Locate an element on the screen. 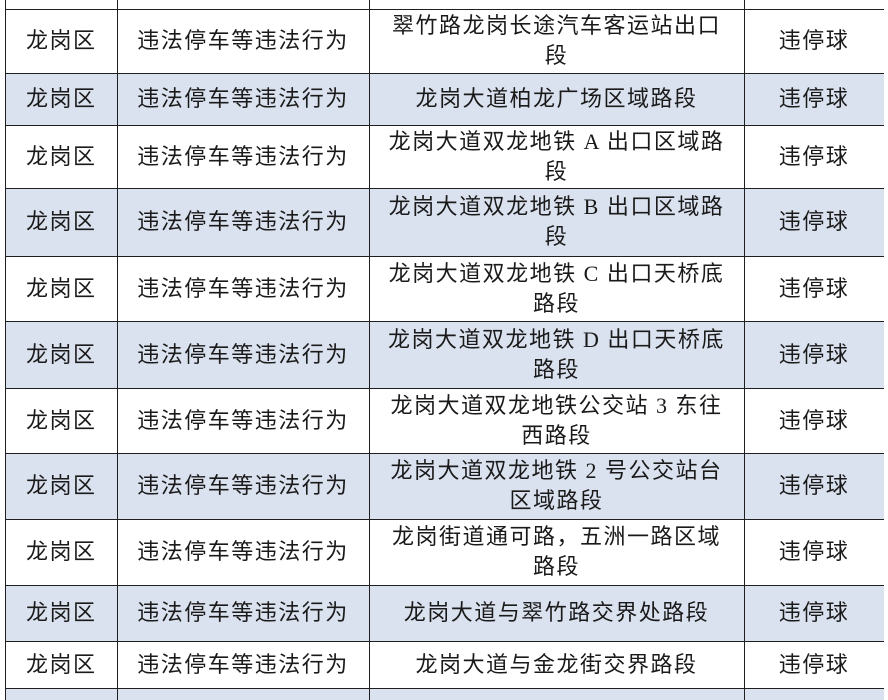 This screenshot has height=700, width=888. table-row: 龙岗区 违法停车等违法行为 龙岗大道与翠竹路交界处路段 违停球 is located at coordinates (444, 612).